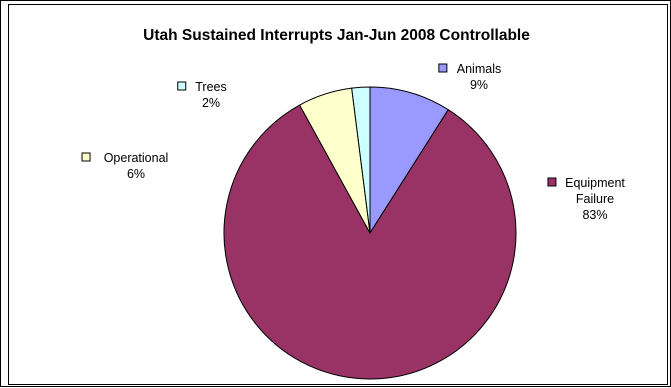 This screenshot has height=388, width=671. I want to click on pie-slice-animals, so click(409, 160).